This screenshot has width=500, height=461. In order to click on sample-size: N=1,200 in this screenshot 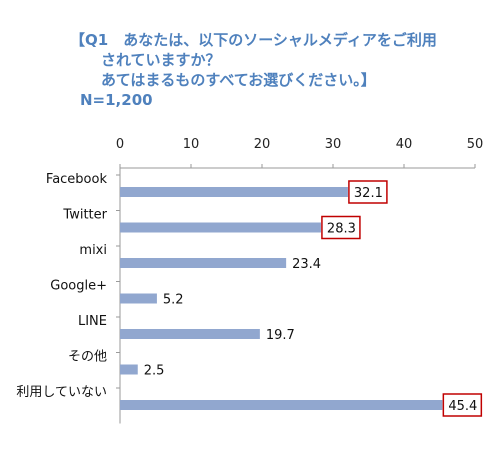, I will do `click(116, 100)`.